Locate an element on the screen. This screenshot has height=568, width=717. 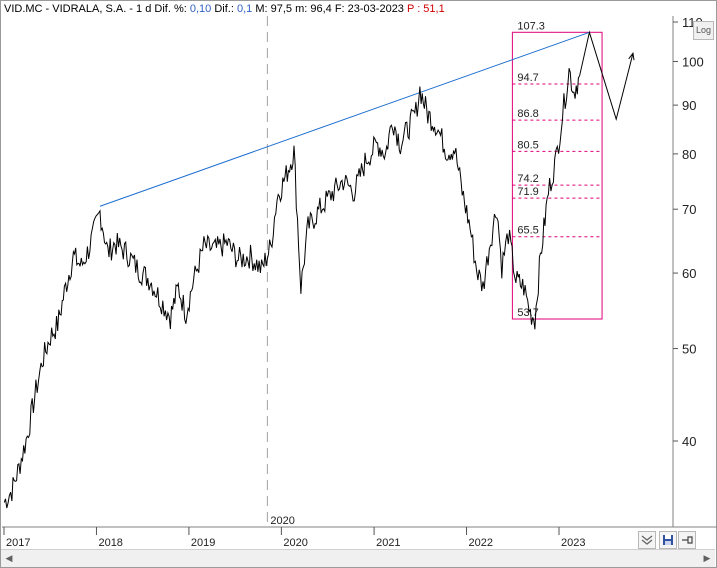
p-label: P : 51,1 is located at coordinates (426, 9).